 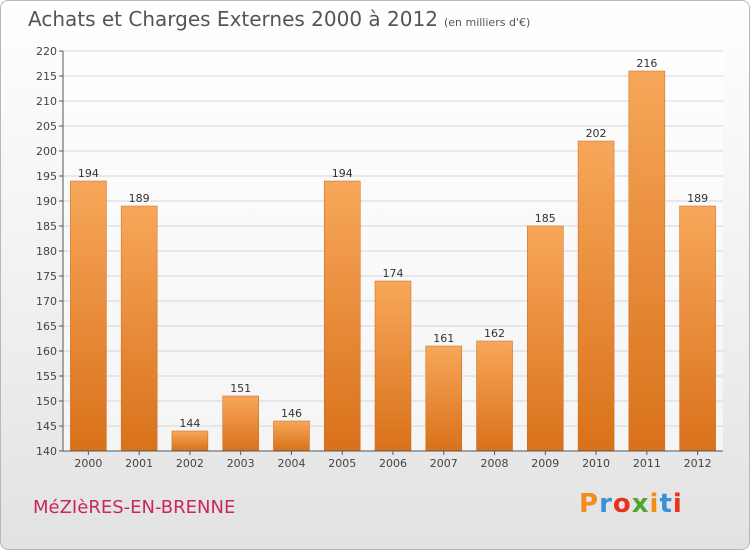 I want to click on y-tick-label: 215, so click(x=46, y=76).